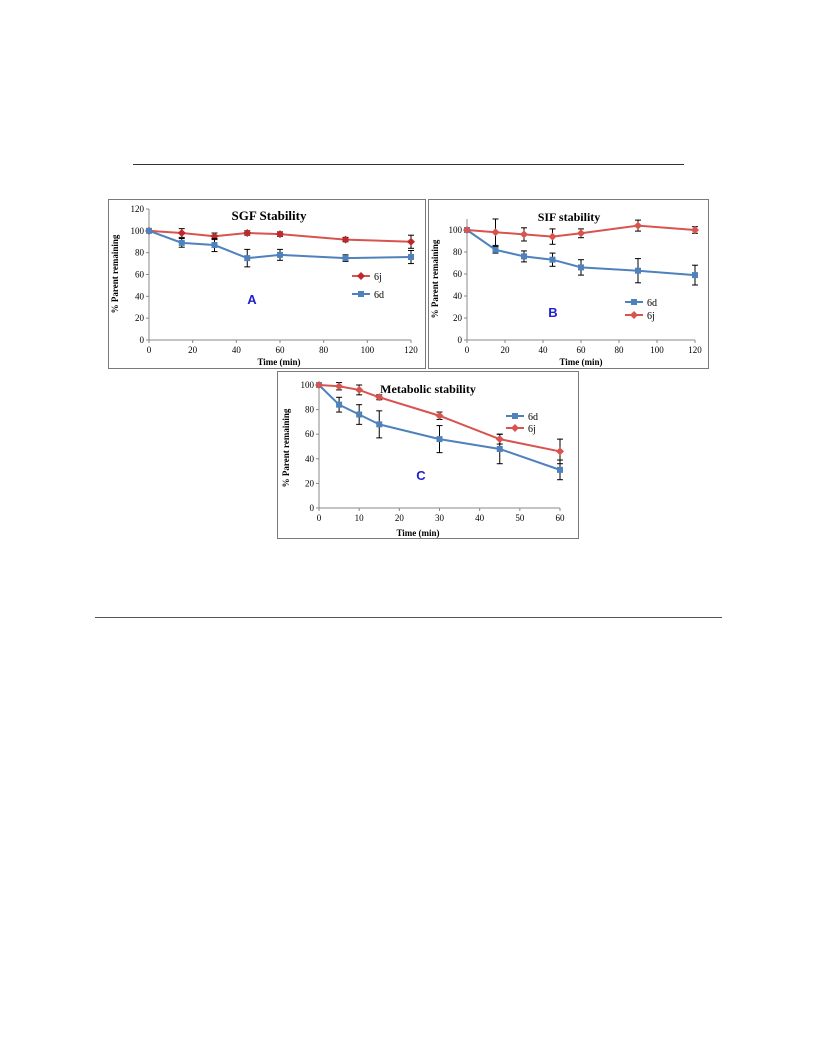 This screenshot has height=1056, width=816. What do you see at coordinates (142, 340) in the screenshot?
I see `y-tick-label: 0` at bounding box center [142, 340].